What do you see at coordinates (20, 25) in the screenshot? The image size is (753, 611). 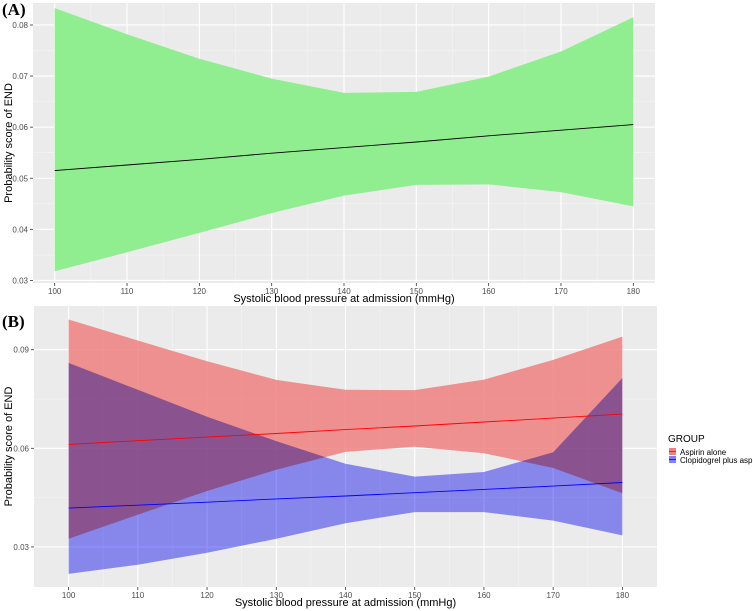 I see `y-tick-label: 0.08` at bounding box center [20, 25].